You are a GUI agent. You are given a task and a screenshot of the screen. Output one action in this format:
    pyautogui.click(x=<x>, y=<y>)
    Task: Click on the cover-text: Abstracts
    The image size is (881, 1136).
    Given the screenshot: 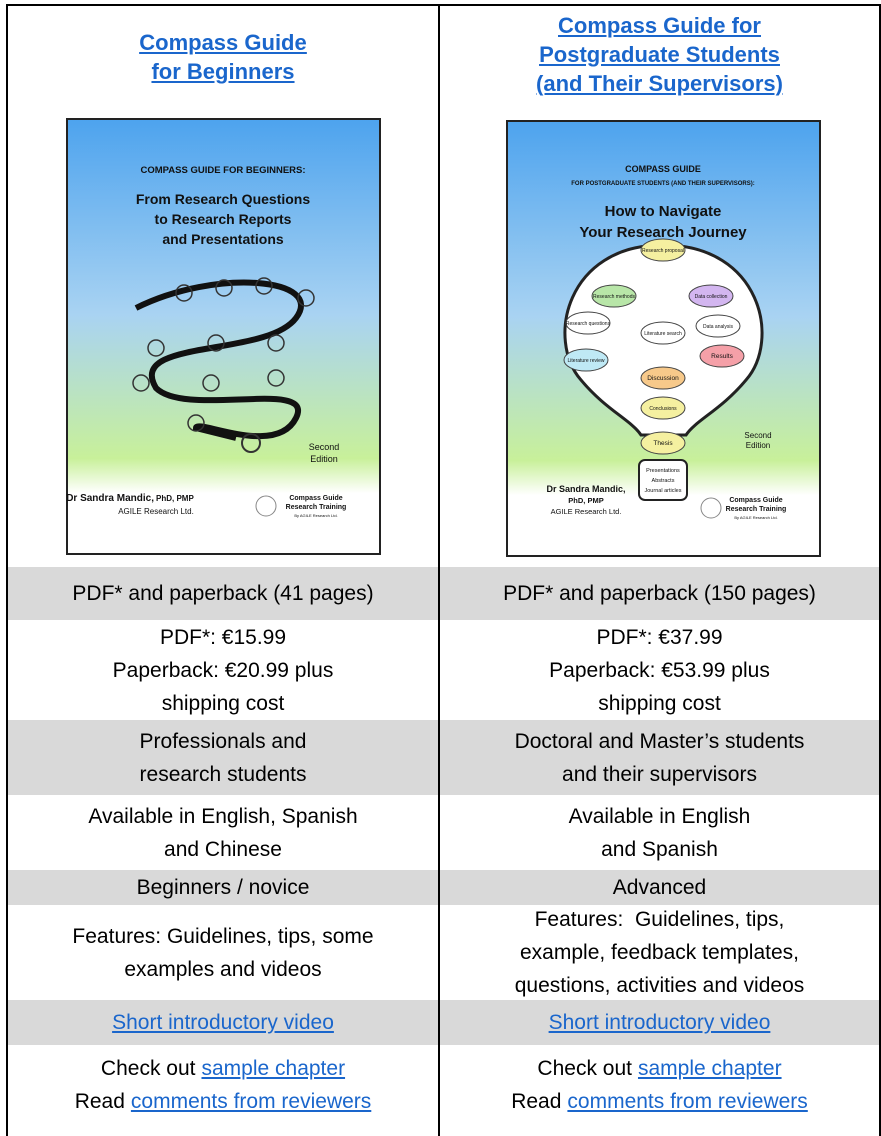 What is the action you would take?
    pyautogui.click(x=663, y=481)
    